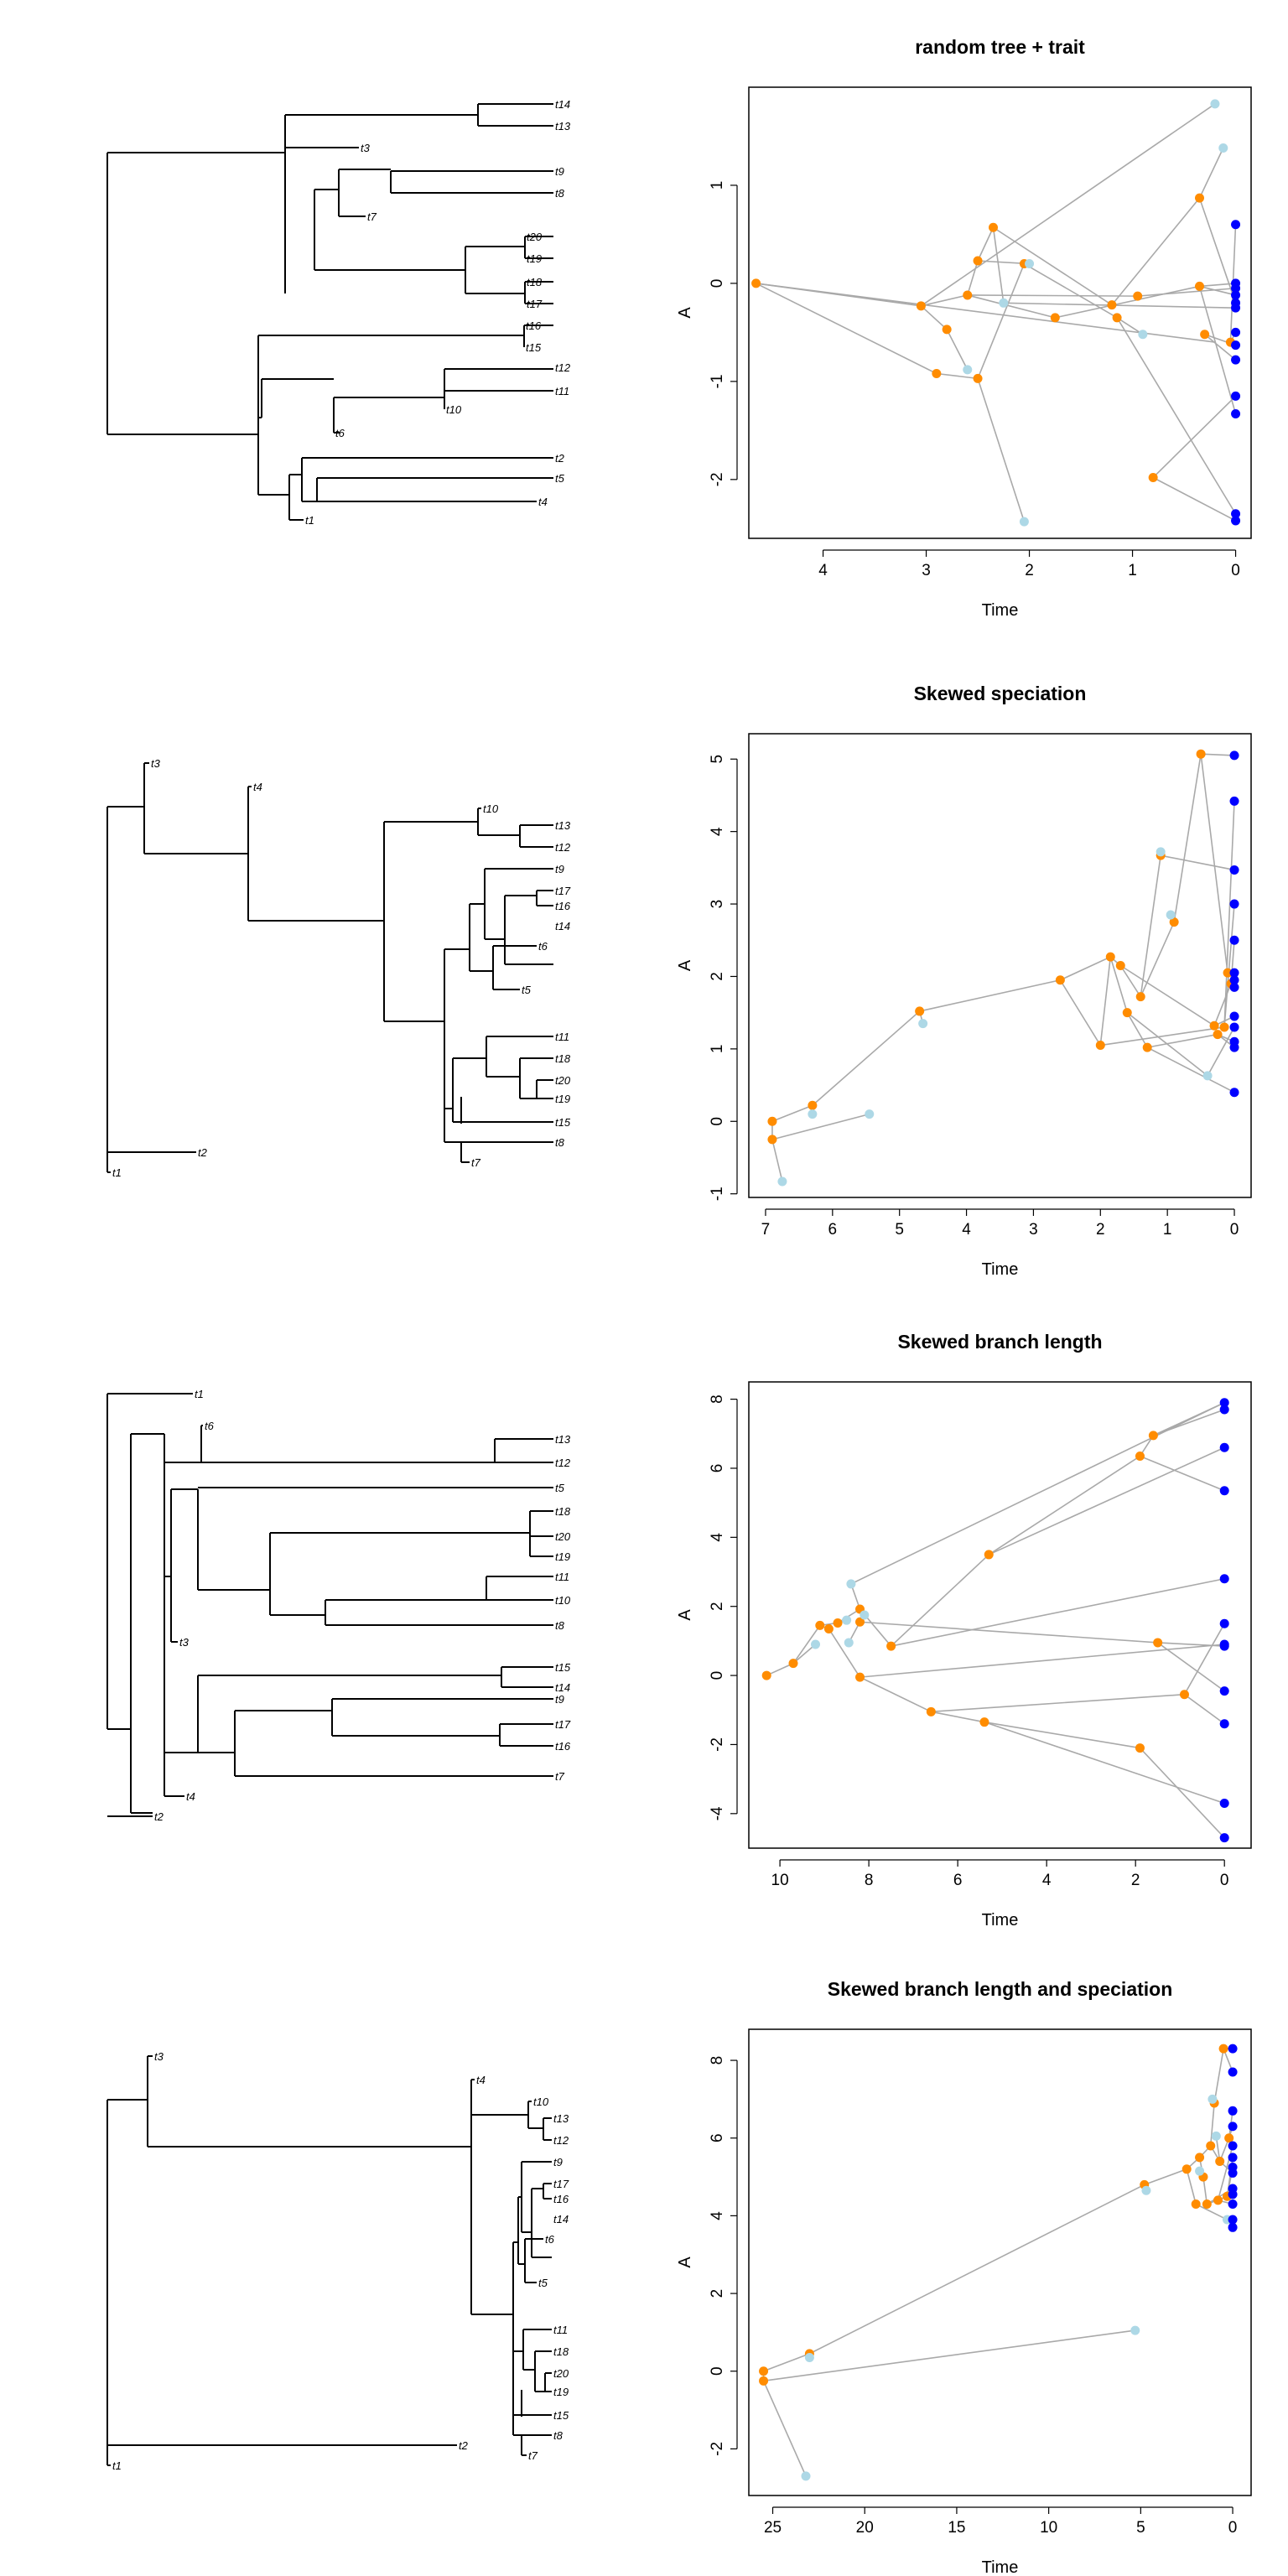  What do you see at coordinates (717, 1744) in the screenshot?
I see `y-tick-label: -2` at bounding box center [717, 1744].